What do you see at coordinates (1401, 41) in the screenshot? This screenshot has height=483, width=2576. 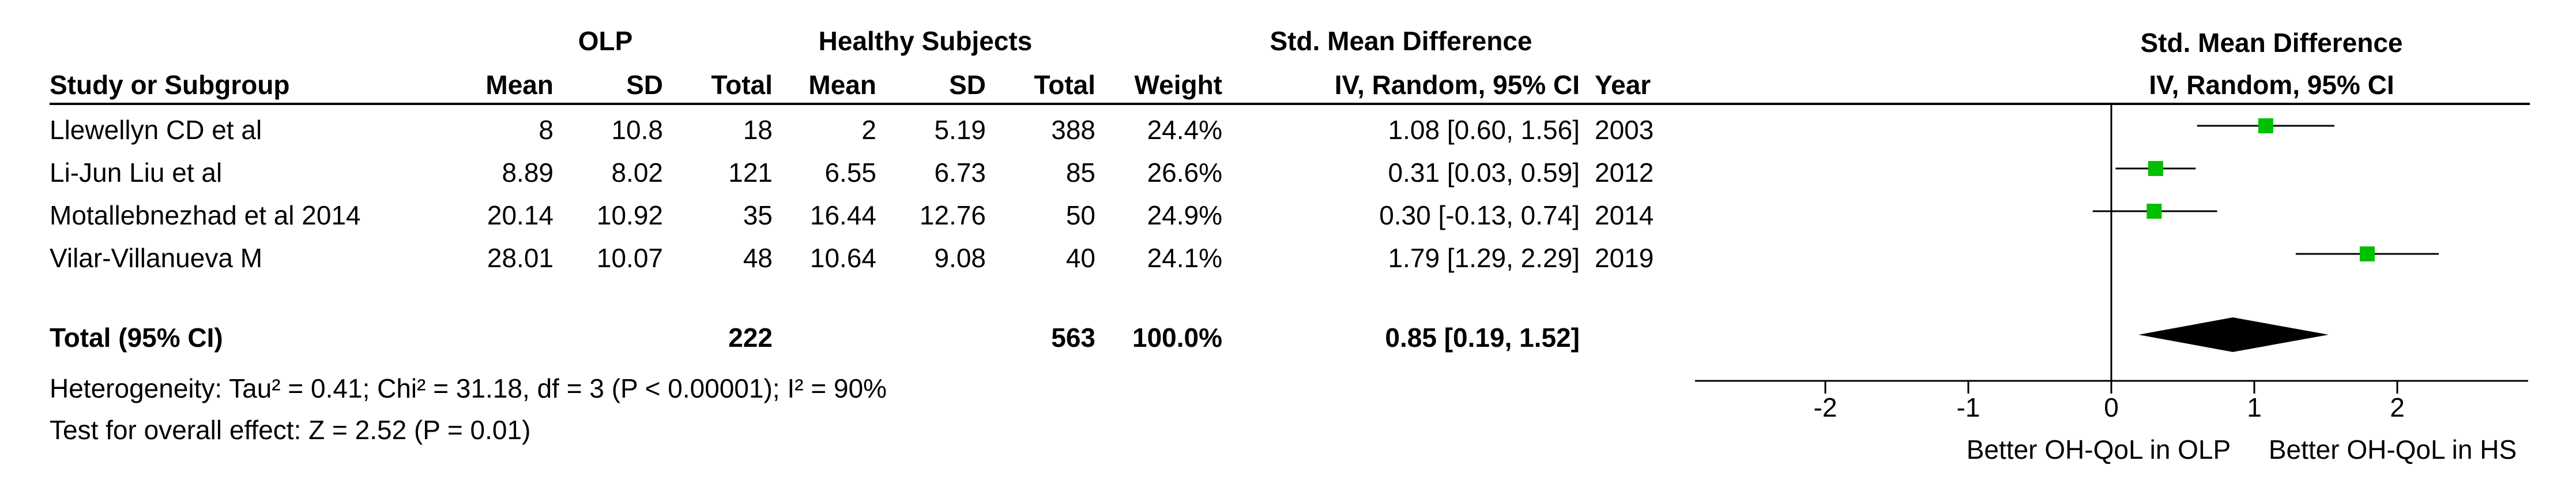 I see `smd-table-title: Std. Mean Difference` at bounding box center [1401, 41].